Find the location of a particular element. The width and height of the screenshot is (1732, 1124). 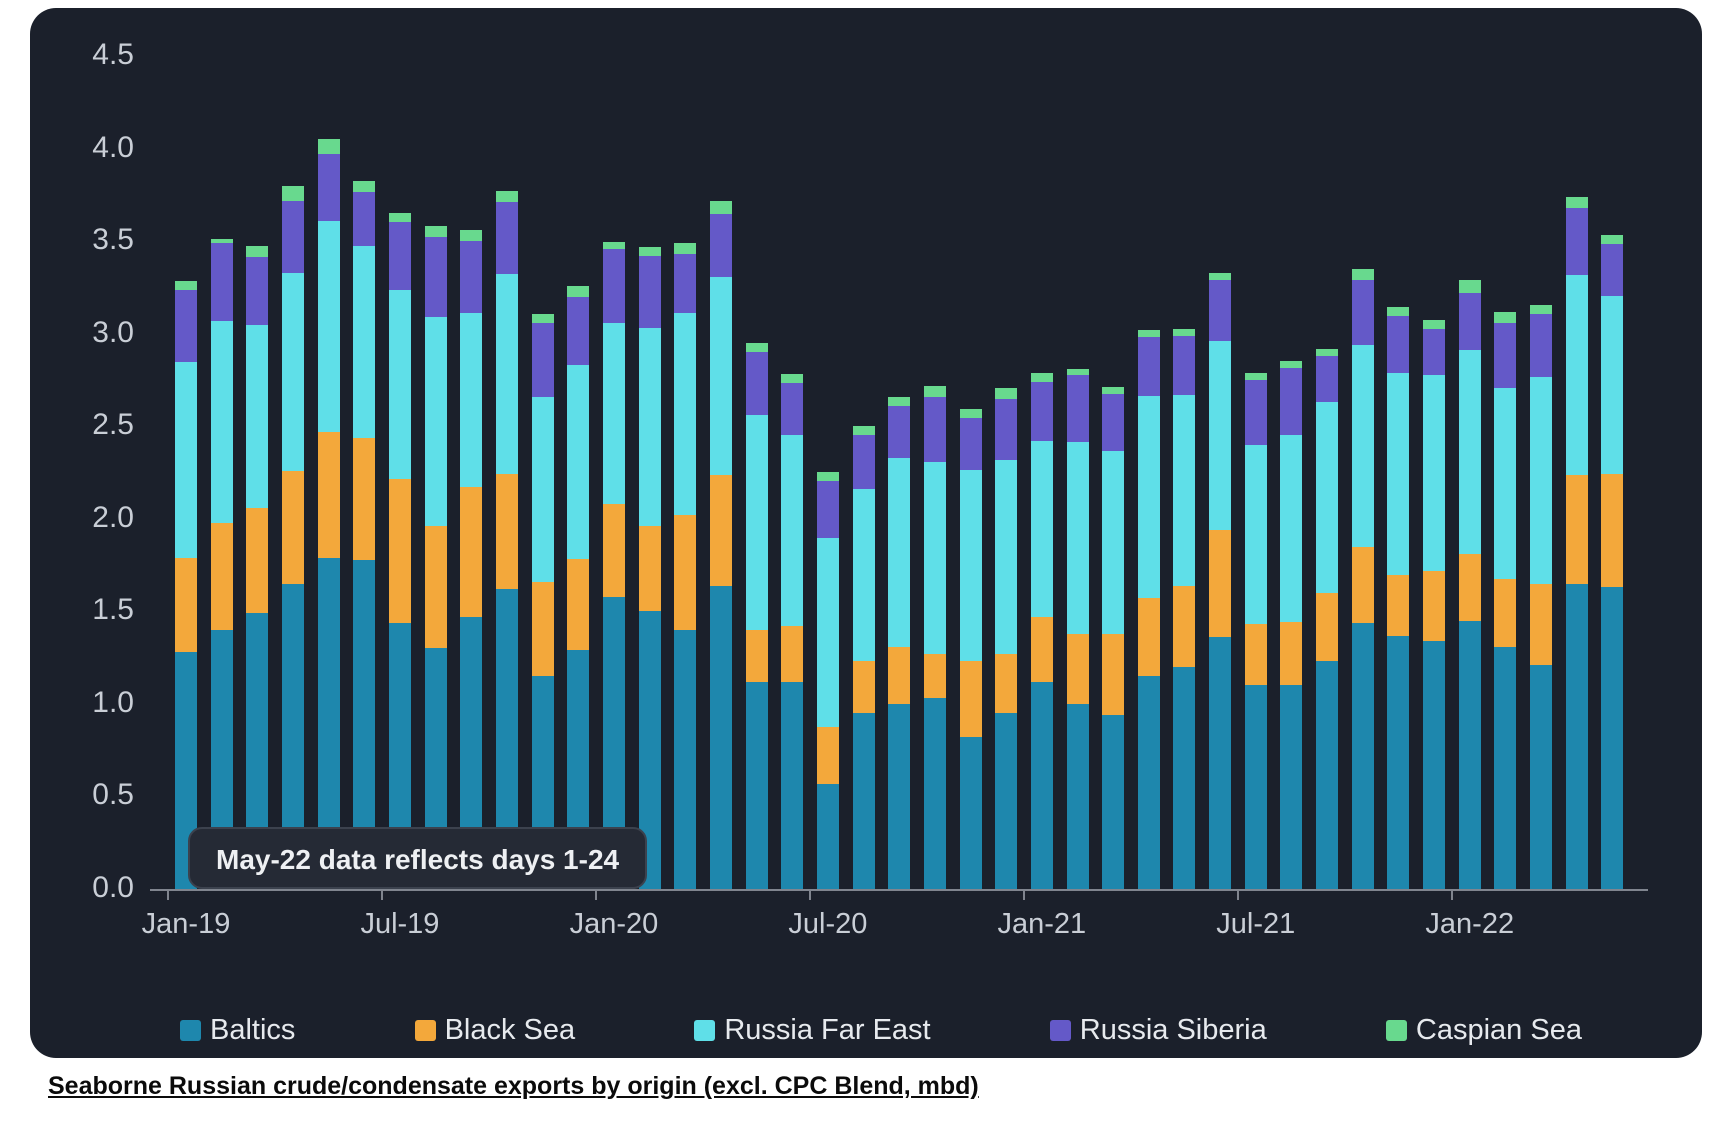

legend-item-black-sea: Black Sea is located at coordinates (494, 1030).